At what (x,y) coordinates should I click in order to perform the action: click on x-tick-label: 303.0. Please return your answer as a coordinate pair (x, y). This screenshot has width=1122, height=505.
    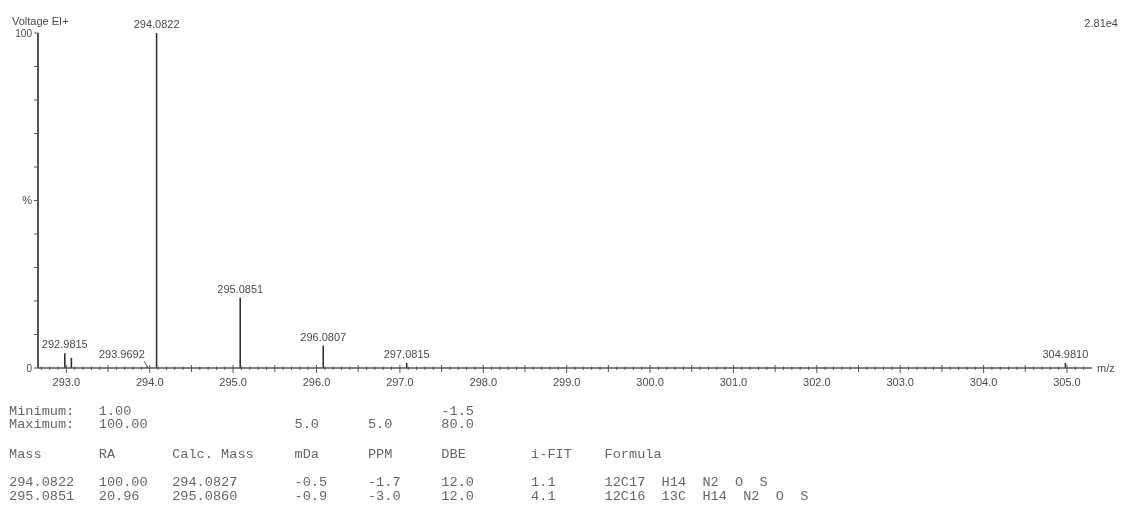
    Looking at the image, I should click on (900, 382).